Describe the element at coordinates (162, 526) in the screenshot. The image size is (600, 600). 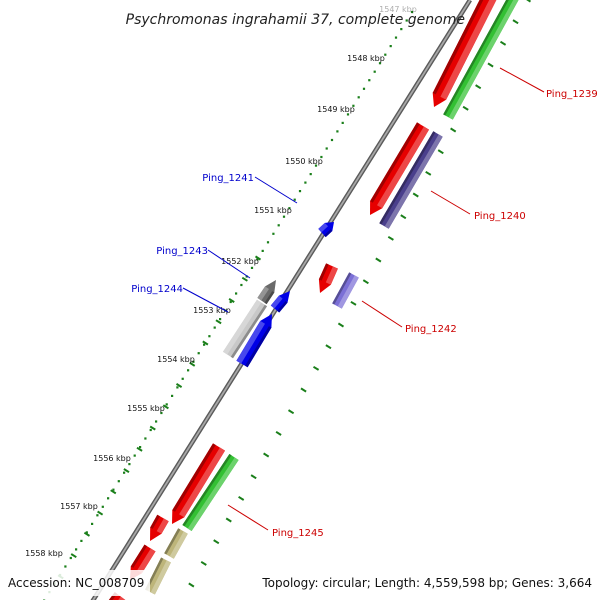
I see `cds-feature-small-a-highlight` at that location.